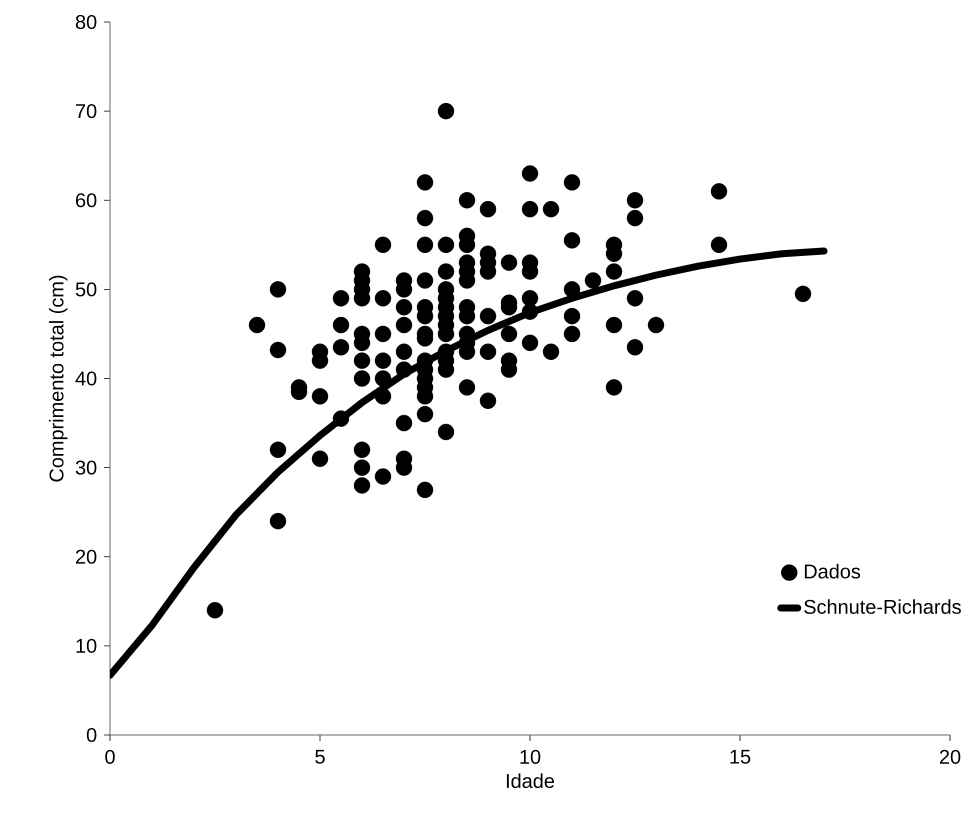 Image resolution: width=973 pixels, height=823 pixels. What do you see at coordinates (950, 757) in the screenshot?
I see `x-tick-label: 20` at bounding box center [950, 757].